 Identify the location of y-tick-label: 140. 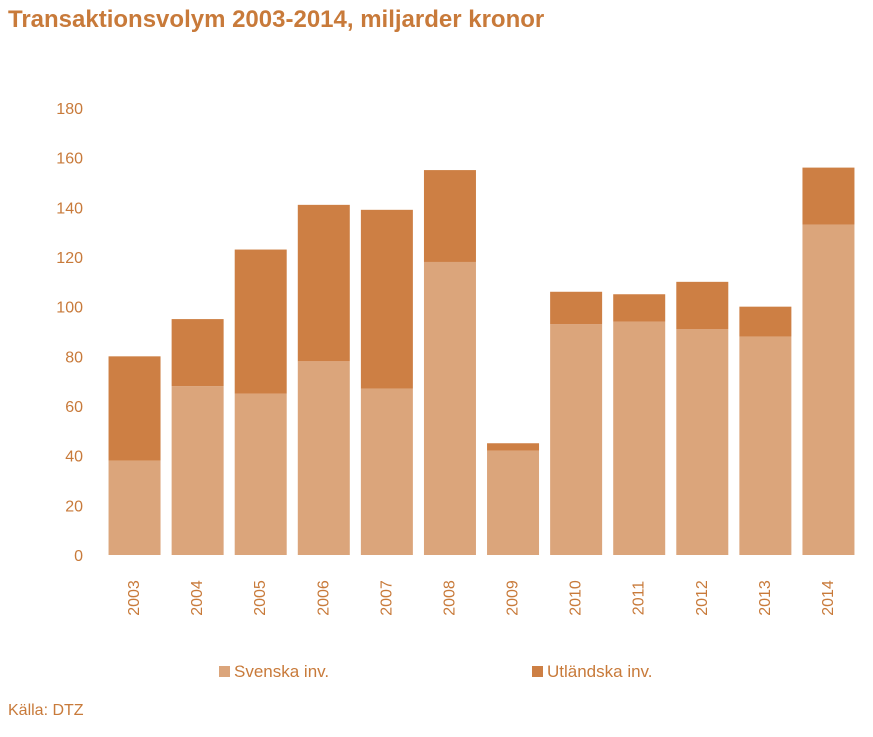
(69, 208).